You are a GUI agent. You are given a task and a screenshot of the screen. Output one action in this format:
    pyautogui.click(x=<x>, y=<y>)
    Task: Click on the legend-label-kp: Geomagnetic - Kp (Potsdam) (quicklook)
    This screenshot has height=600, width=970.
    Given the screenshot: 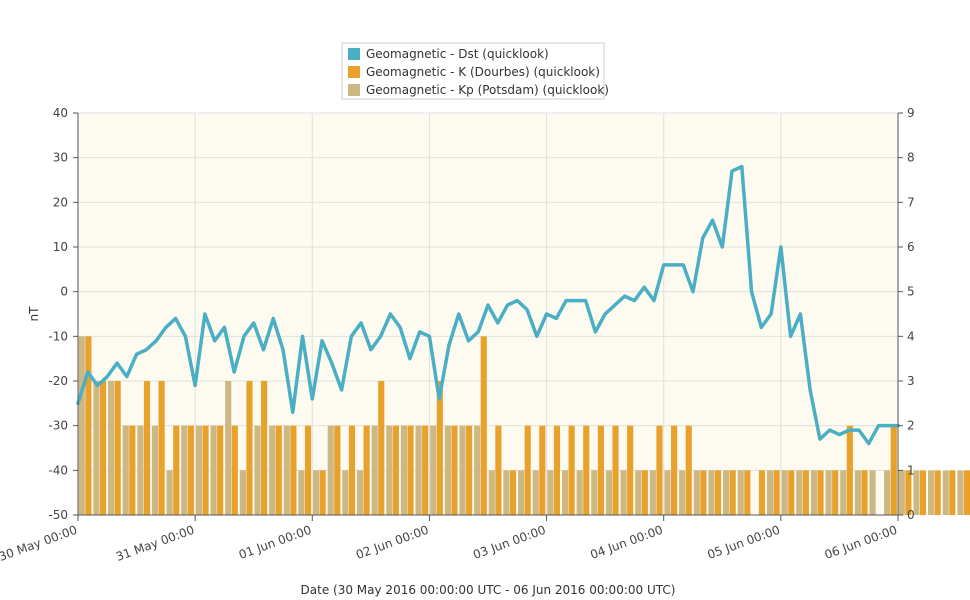 What is the action you would take?
    pyautogui.click(x=487, y=90)
    